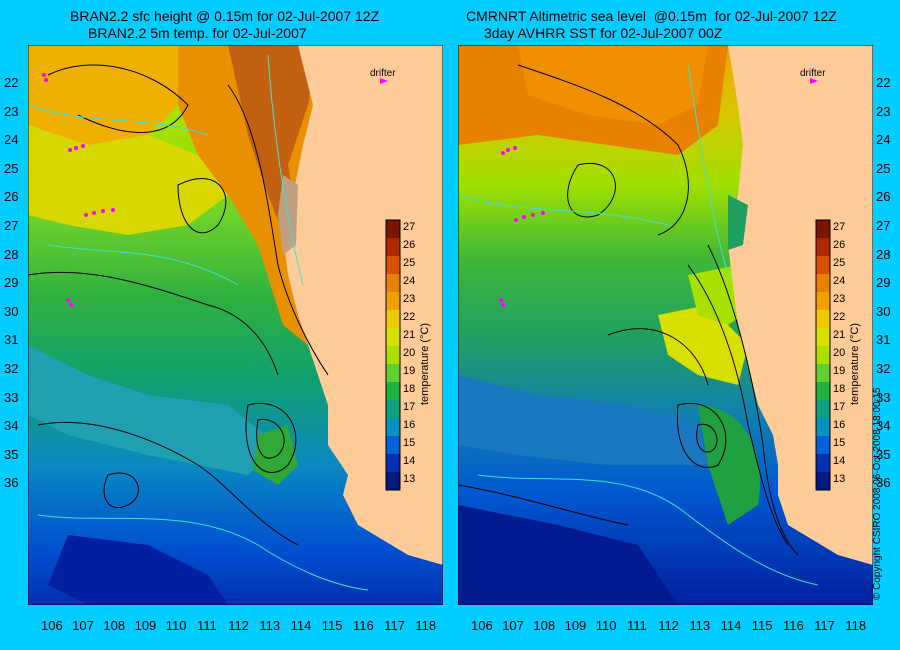 Image resolution: width=900 pixels, height=650 pixels. I want to click on lat-label-right-35: 35, so click(883, 454).